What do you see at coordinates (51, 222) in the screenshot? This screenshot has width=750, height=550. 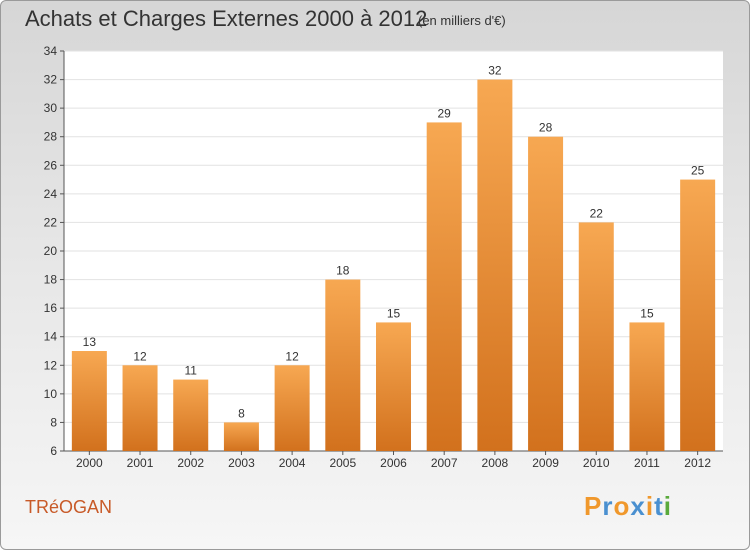 I see `y-tick-label: 22` at bounding box center [51, 222].